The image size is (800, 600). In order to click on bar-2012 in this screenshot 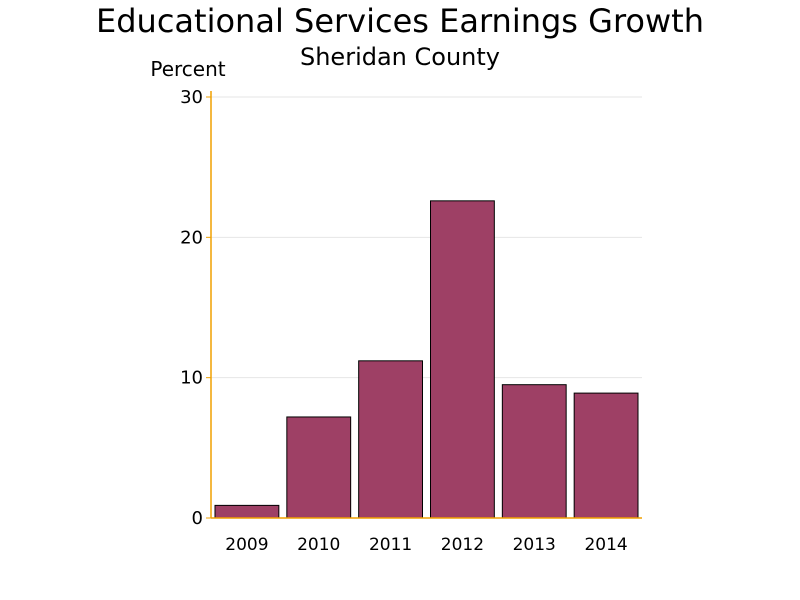, I will do `click(462, 359)`.